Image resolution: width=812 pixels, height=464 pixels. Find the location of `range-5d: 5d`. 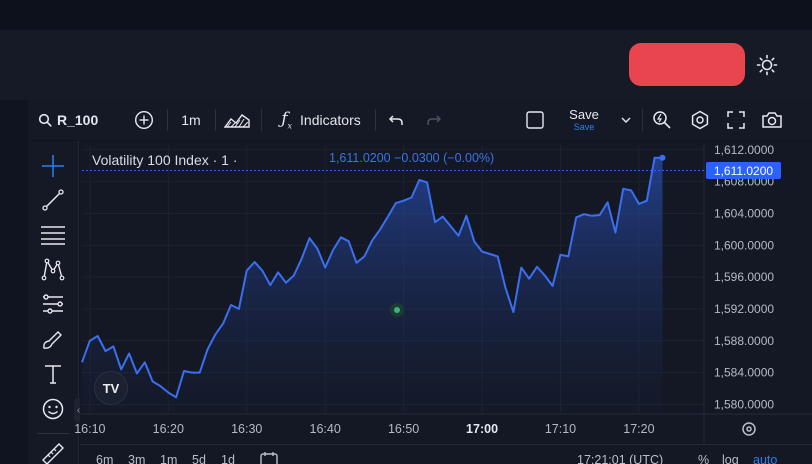

range-5d: 5d is located at coordinates (199, 458).